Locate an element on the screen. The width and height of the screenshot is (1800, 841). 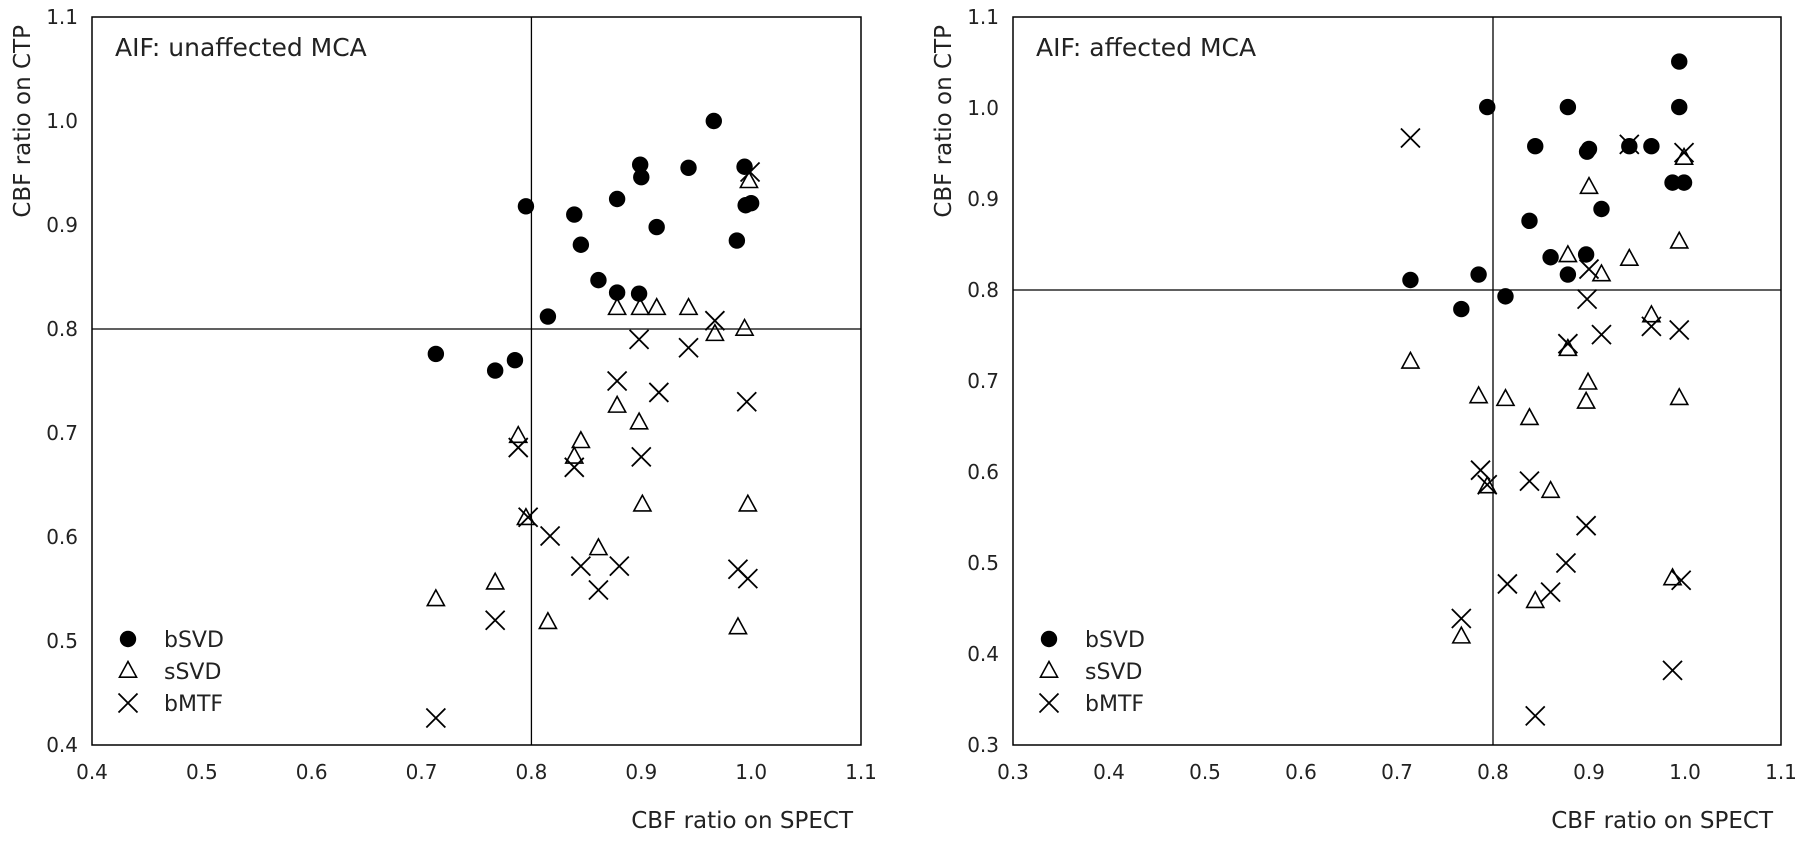
series-bsvd is located at coordinates (1547, 185).